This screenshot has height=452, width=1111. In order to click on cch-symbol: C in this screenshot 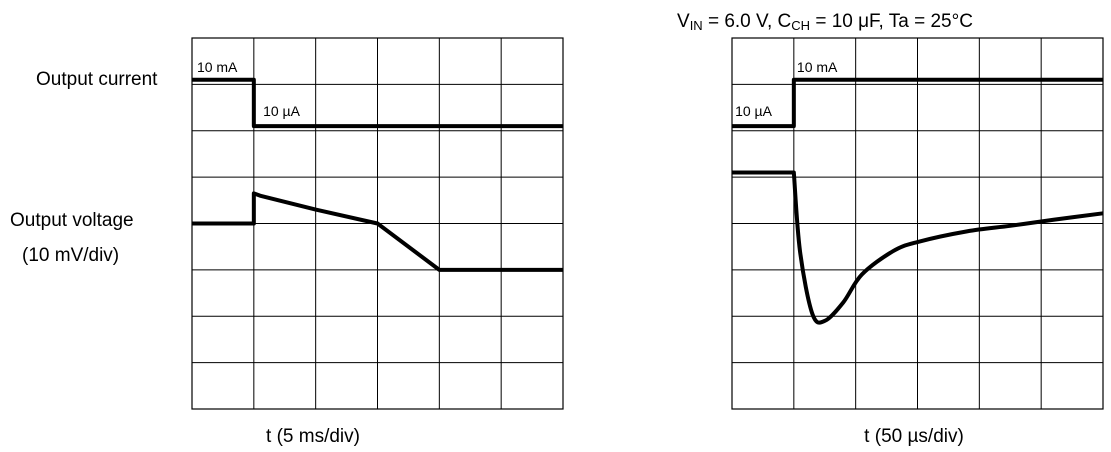, I will do `click(784, 21)`.